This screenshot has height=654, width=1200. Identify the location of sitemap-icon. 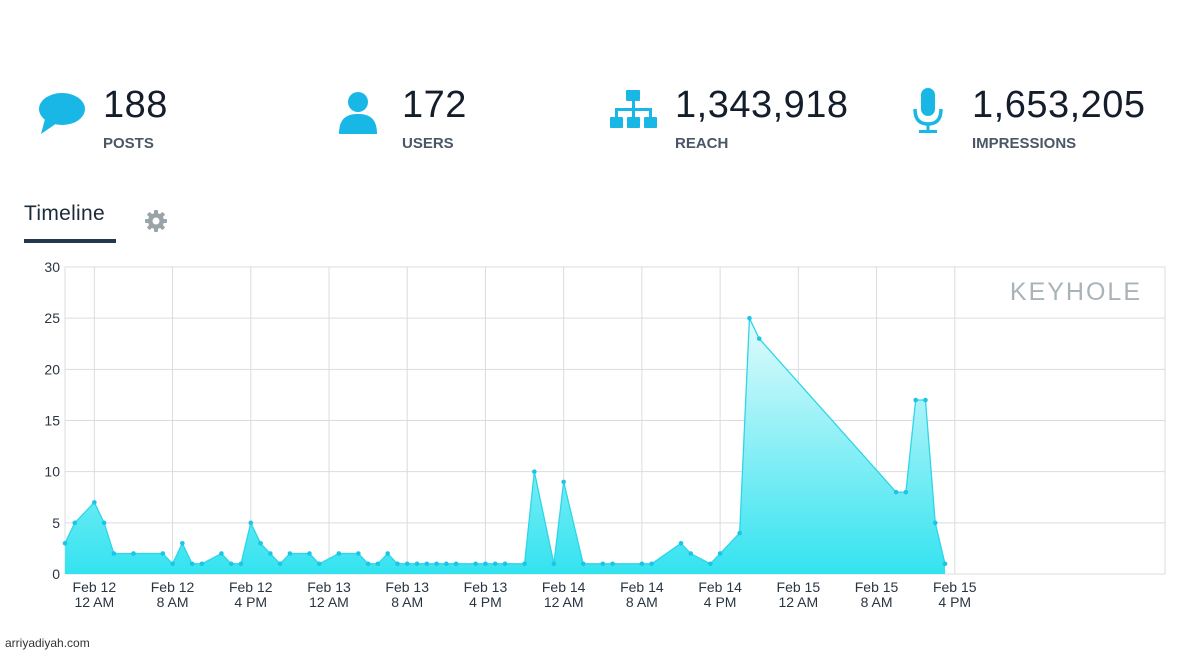
(633, 109).